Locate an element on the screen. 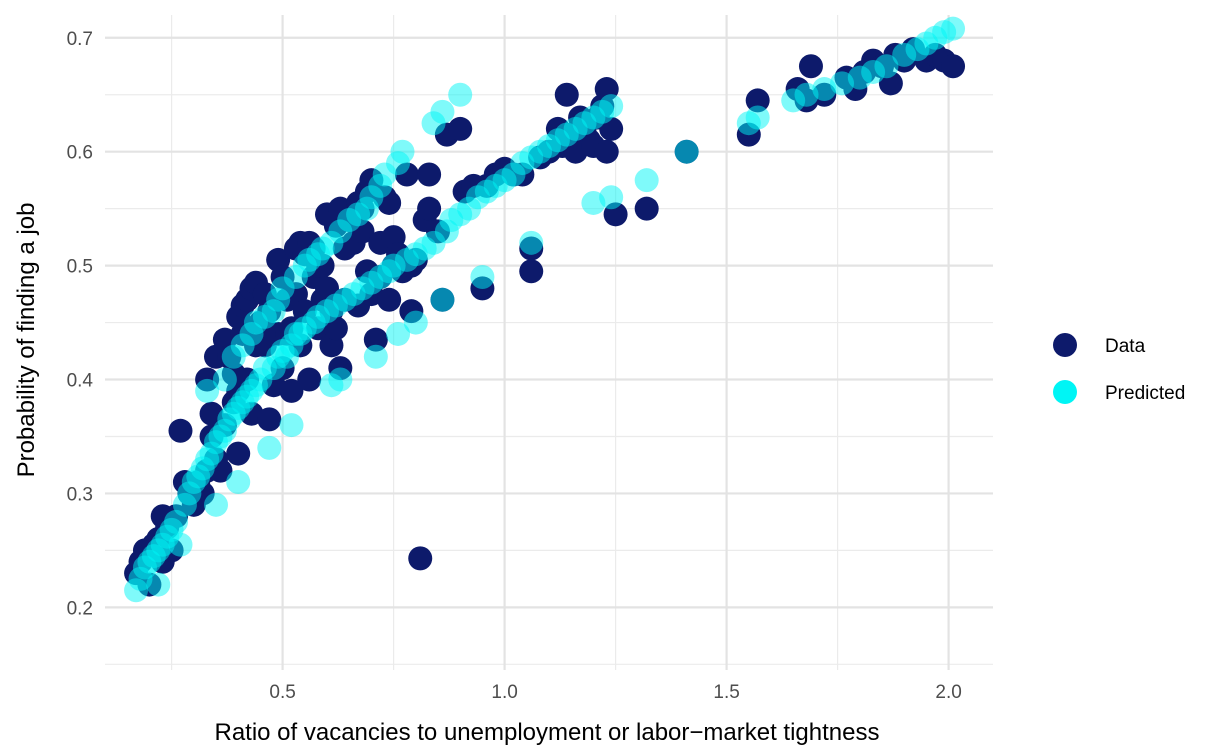  legend: Data Predicted is located at coordinates (1119, 368).